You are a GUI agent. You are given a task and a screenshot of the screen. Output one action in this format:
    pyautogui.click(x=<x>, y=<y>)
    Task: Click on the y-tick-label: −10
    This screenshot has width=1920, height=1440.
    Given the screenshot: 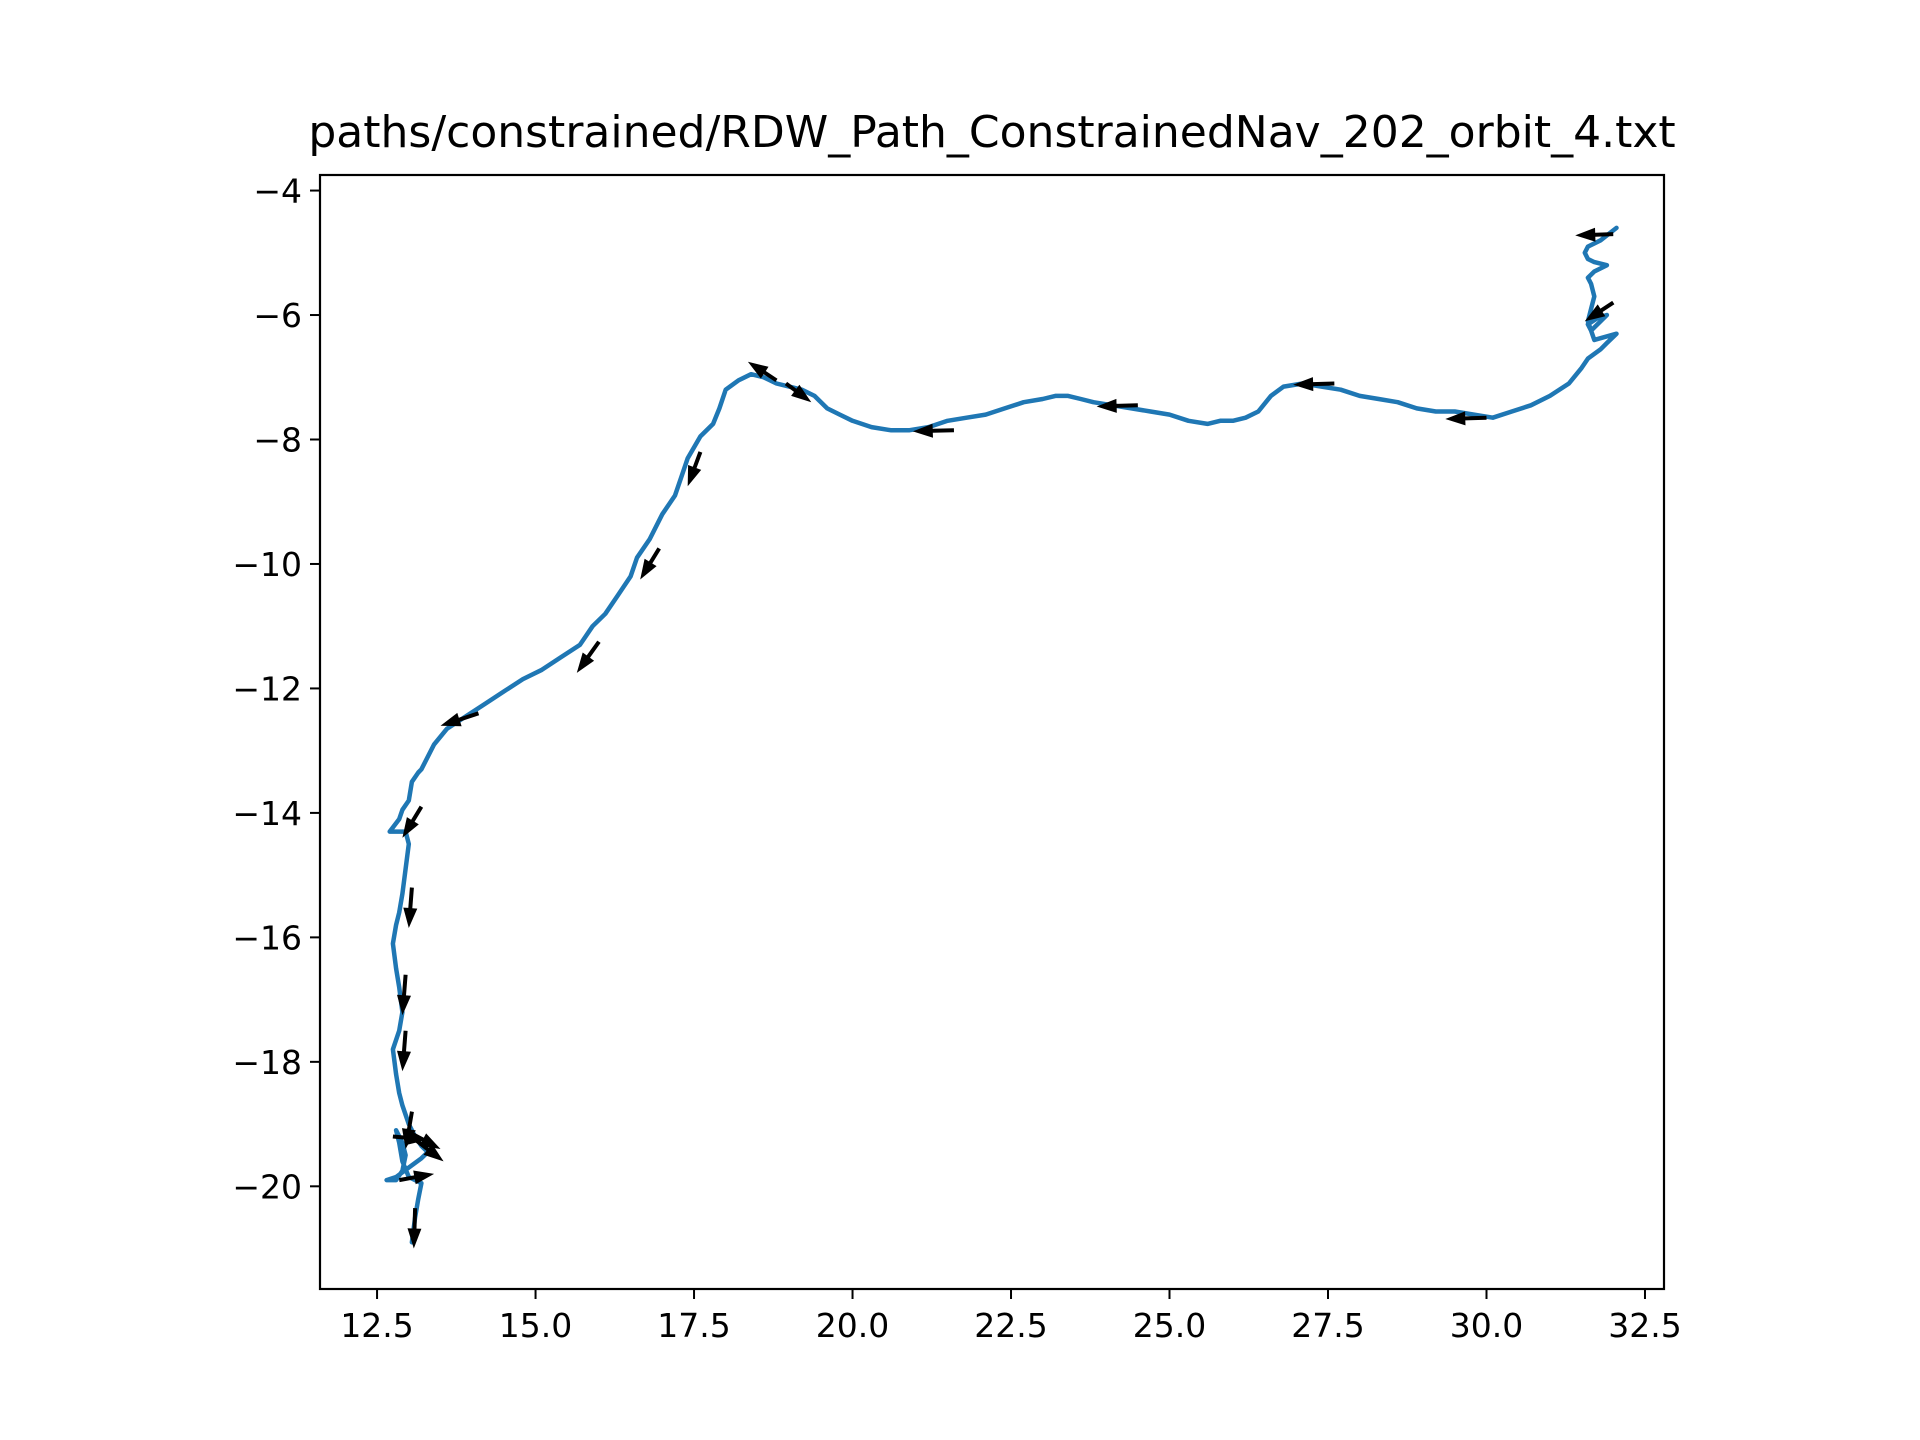 What is the action you would take?
    pyautogui.click(x=267, y=564)
    